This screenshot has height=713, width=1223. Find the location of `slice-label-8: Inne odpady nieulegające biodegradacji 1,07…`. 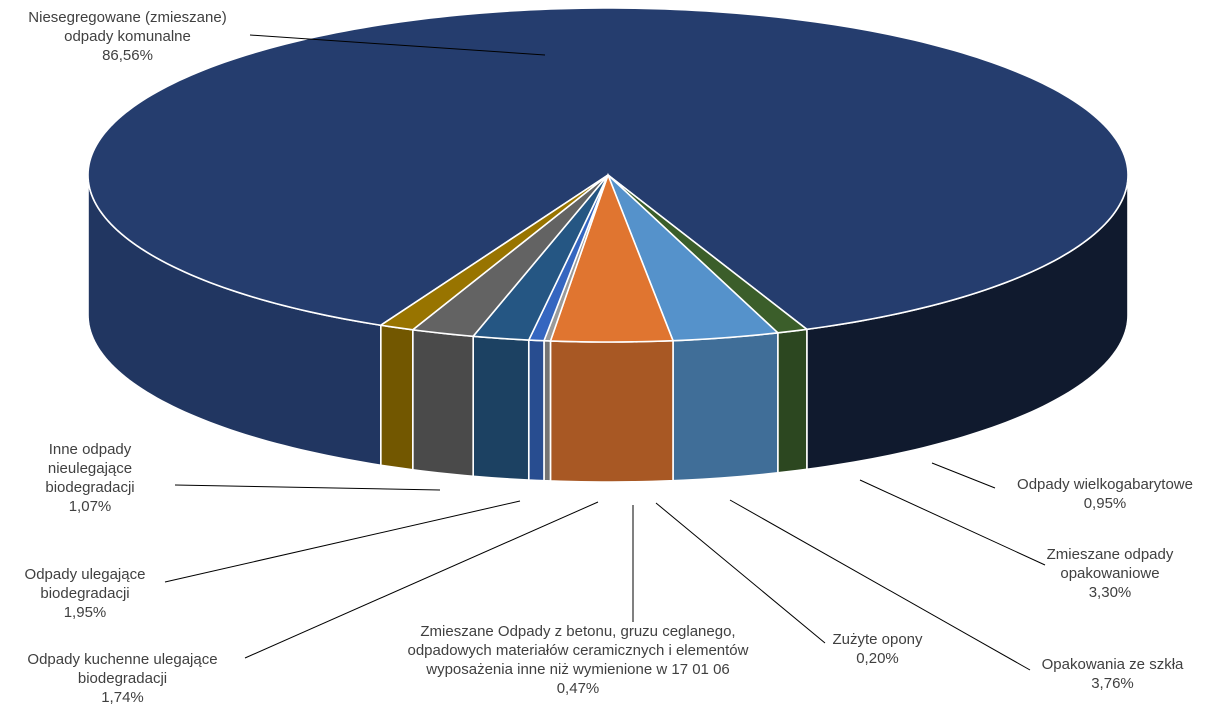

slice-label-8: Inne odpady nieulegające biodegradacji 1,07… is located at coordinates (90, 478).